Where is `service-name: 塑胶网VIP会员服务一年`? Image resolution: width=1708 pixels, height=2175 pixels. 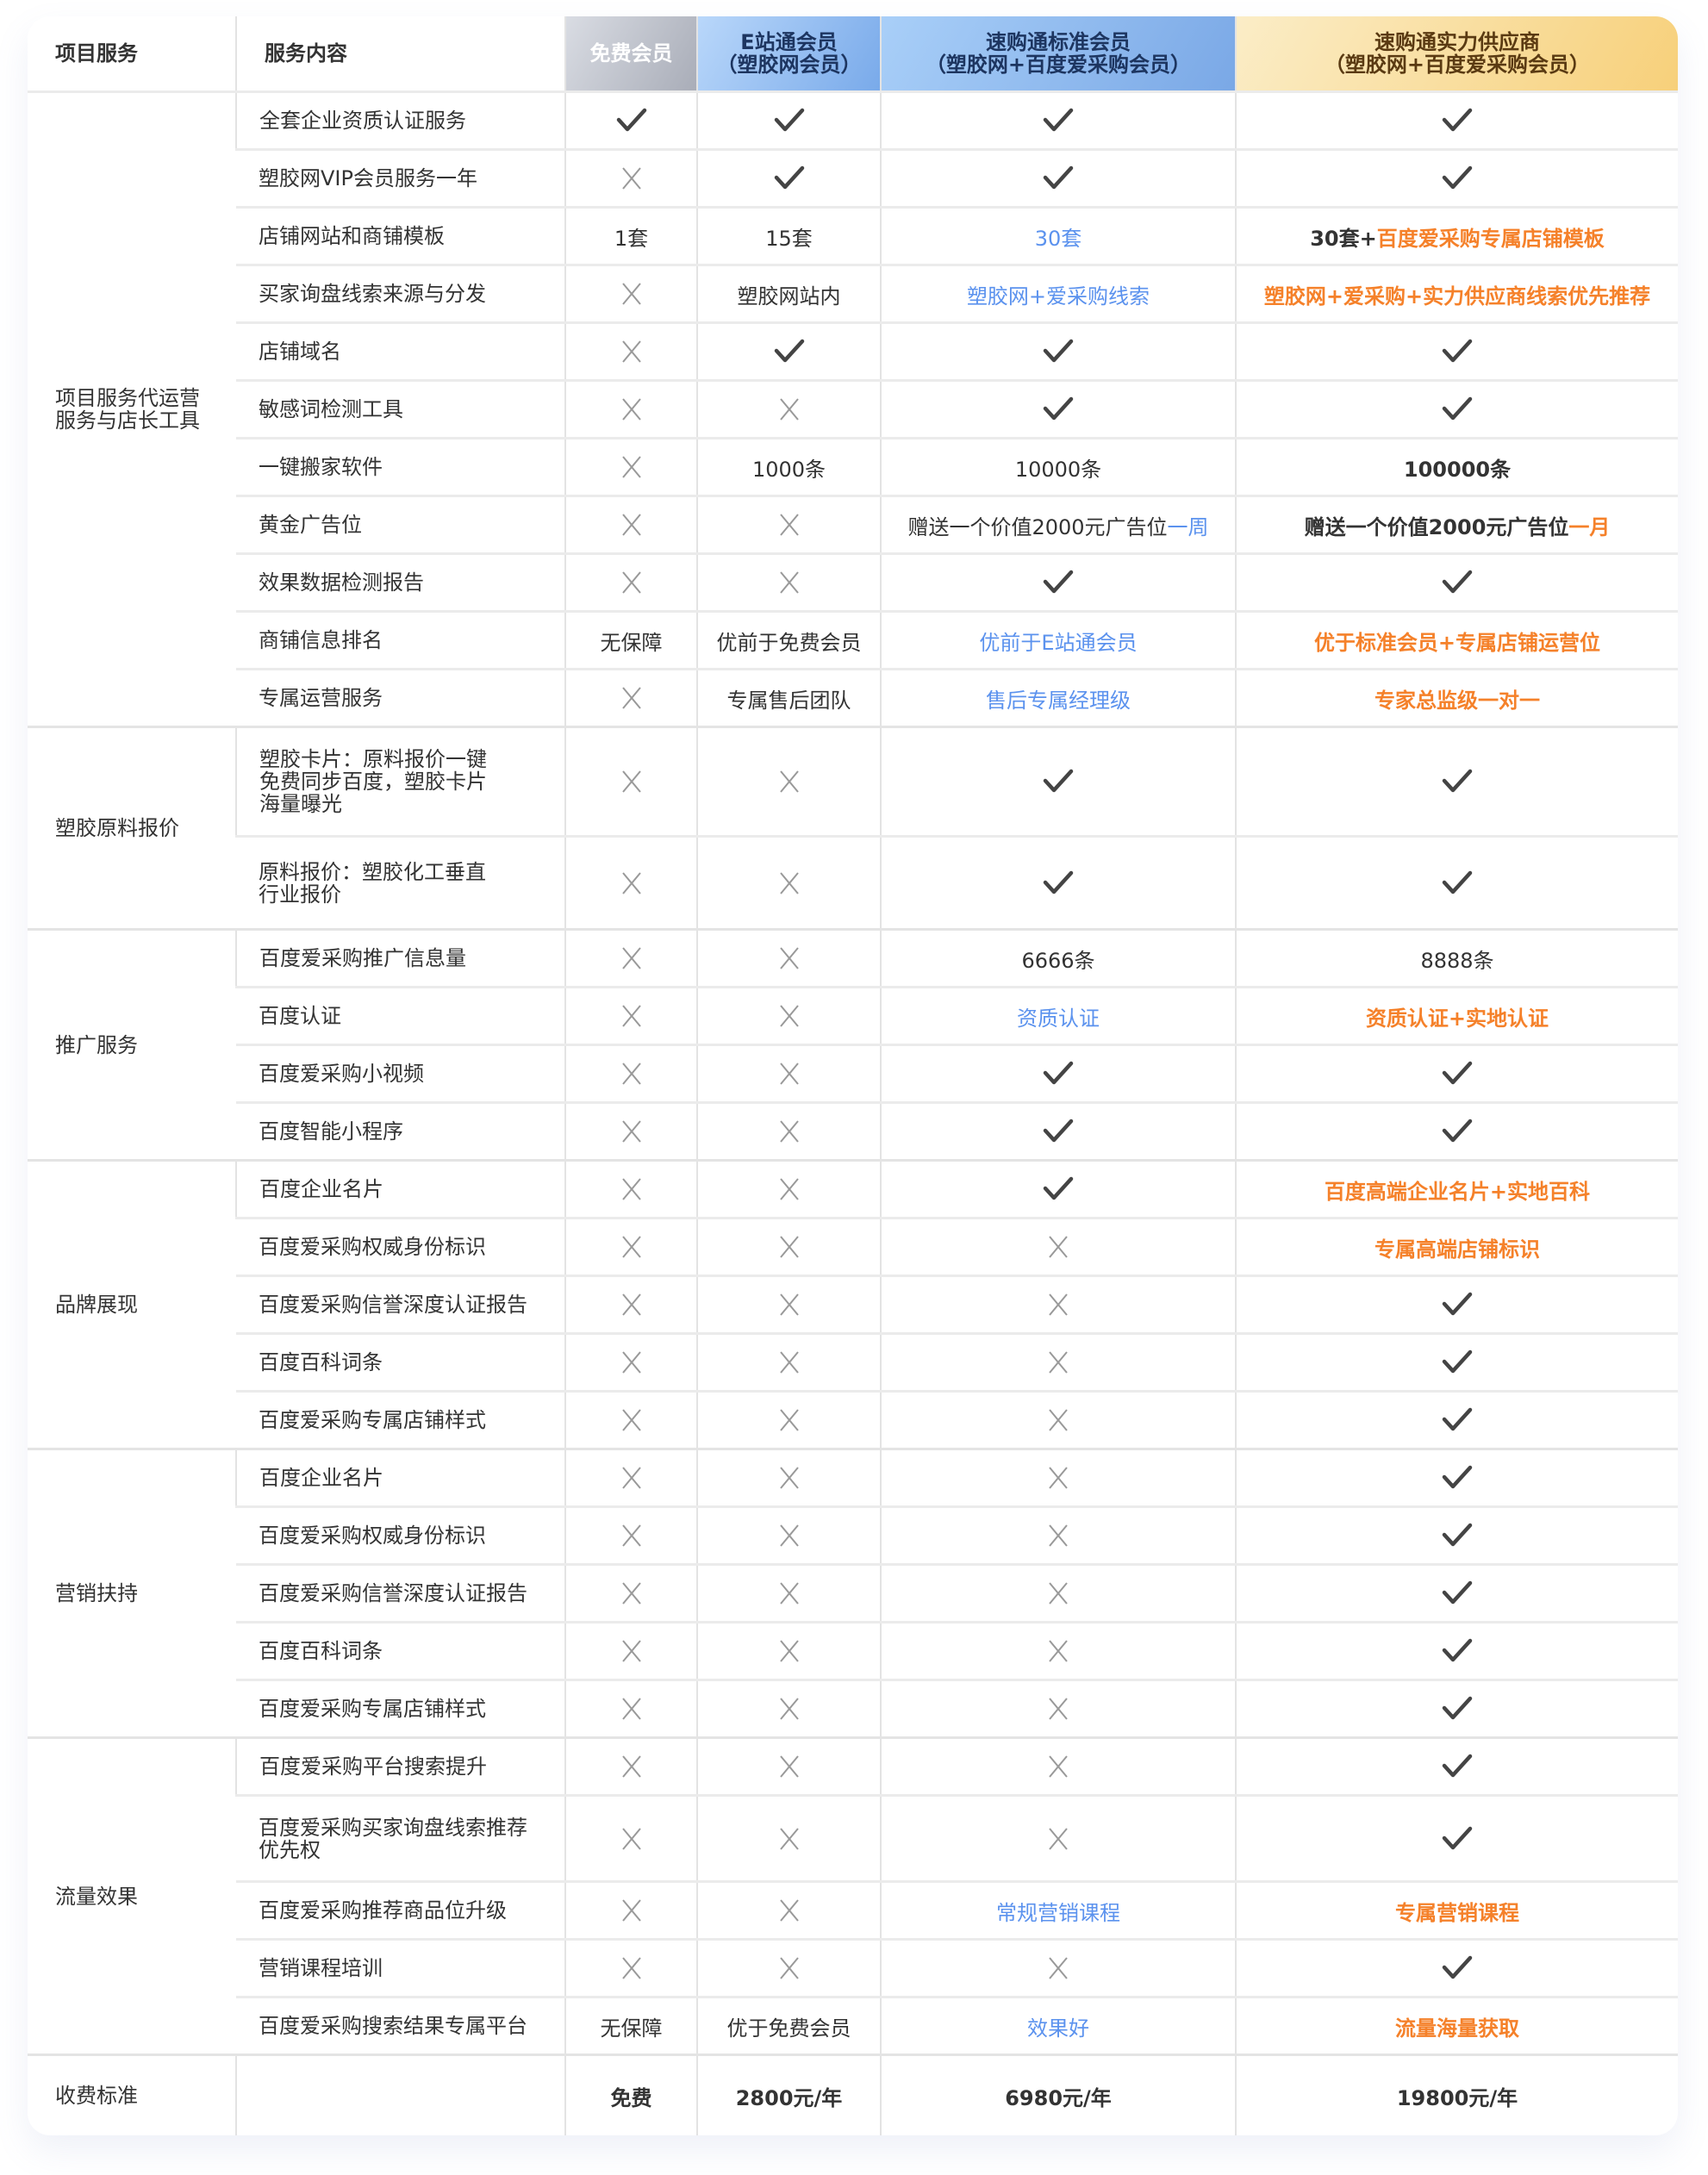
service-name: 塑胶网VIP会员服务一年 is located at coordinates (401, 179).